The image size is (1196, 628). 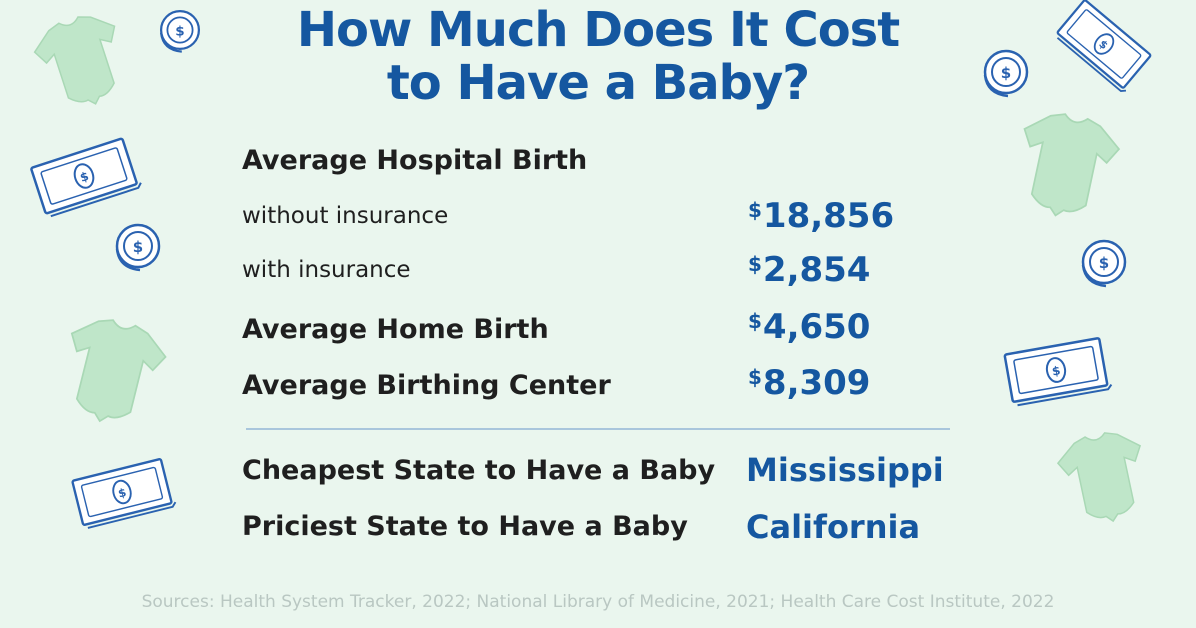 I want to click on birthing-center-label: Average Birthing Center, so click(x=426, y=385).